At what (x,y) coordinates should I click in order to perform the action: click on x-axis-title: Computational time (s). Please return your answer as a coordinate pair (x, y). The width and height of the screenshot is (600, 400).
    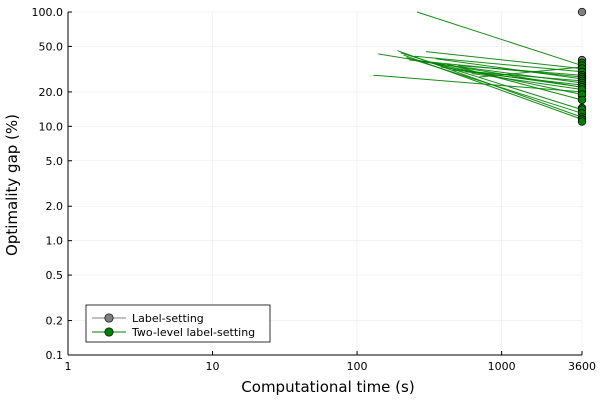
    Looking at the image, I should click on (327, 387).